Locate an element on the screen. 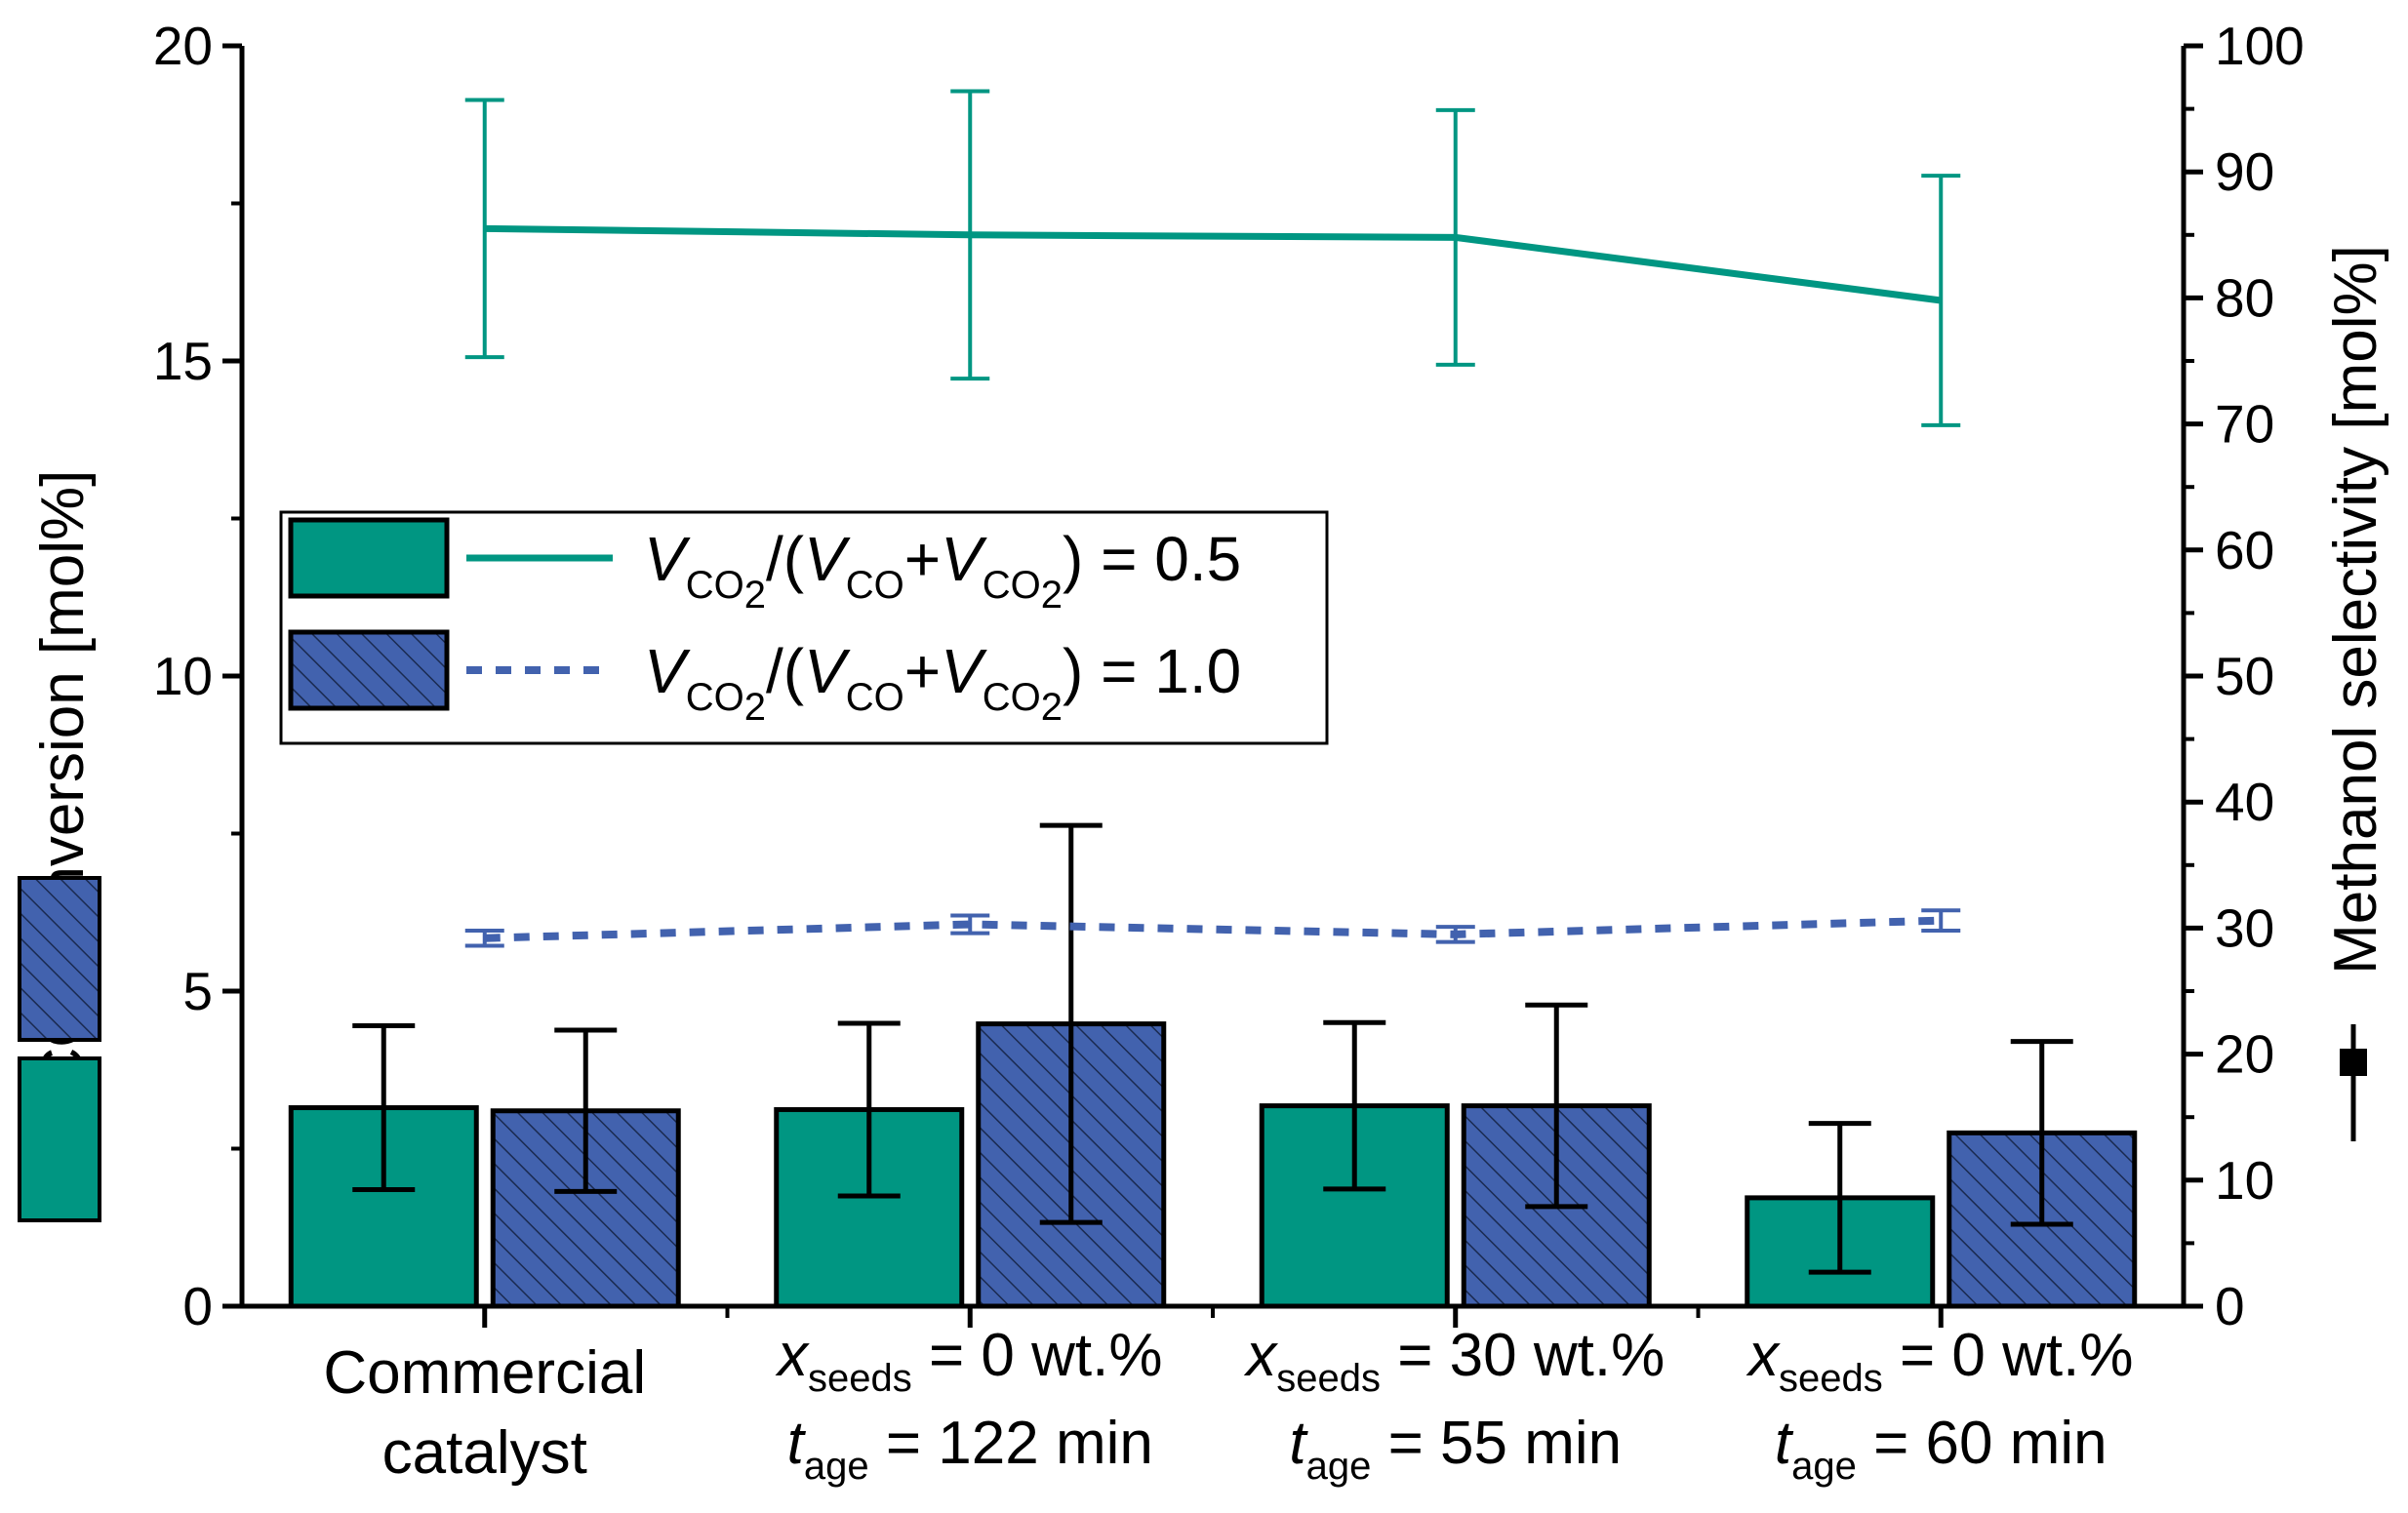  category-label-0-line1: Commercial is located at coordinates (484, 1373).